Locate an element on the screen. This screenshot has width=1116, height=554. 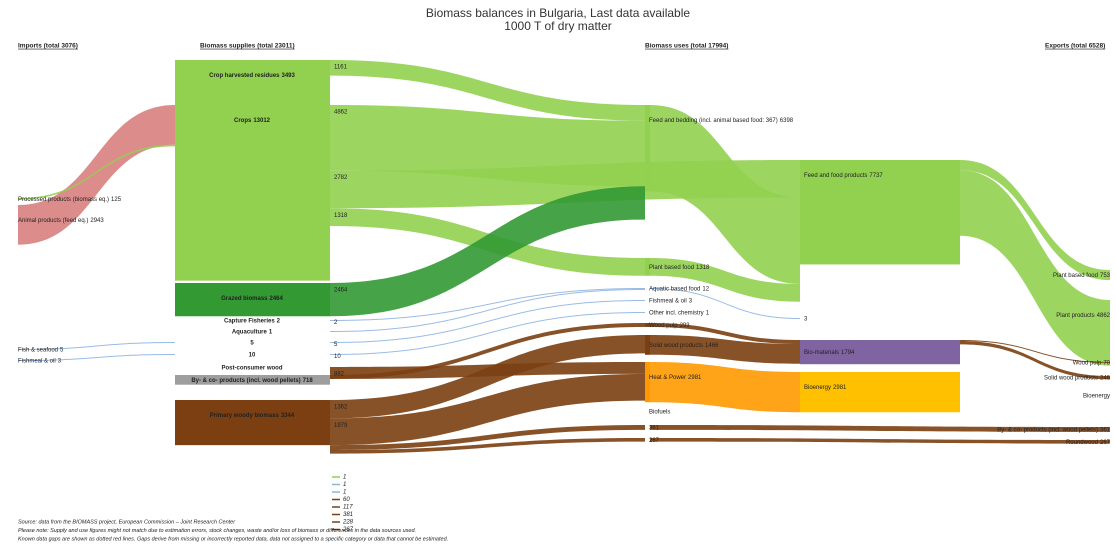
node-label: Wood pulp 70 is located at coordinates (1092, 363).